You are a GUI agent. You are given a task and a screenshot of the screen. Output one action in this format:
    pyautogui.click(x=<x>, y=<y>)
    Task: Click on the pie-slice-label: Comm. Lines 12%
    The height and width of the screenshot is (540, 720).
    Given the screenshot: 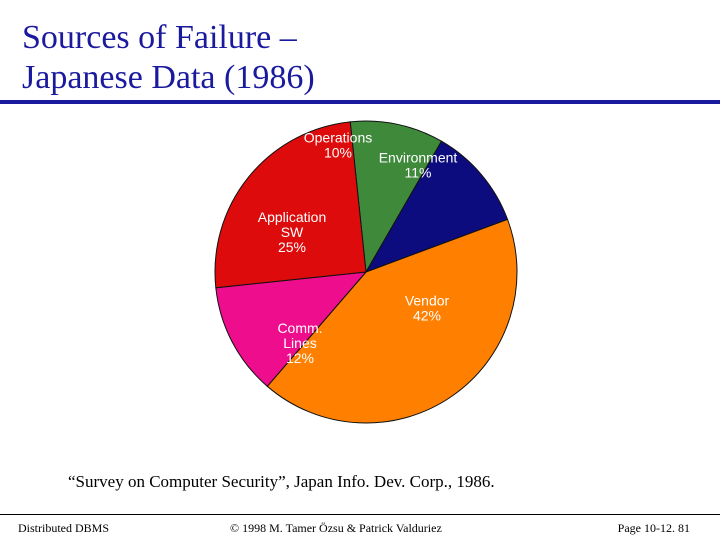 What is the action you would take?
    pyautogui.click(x=299, y=343)
    